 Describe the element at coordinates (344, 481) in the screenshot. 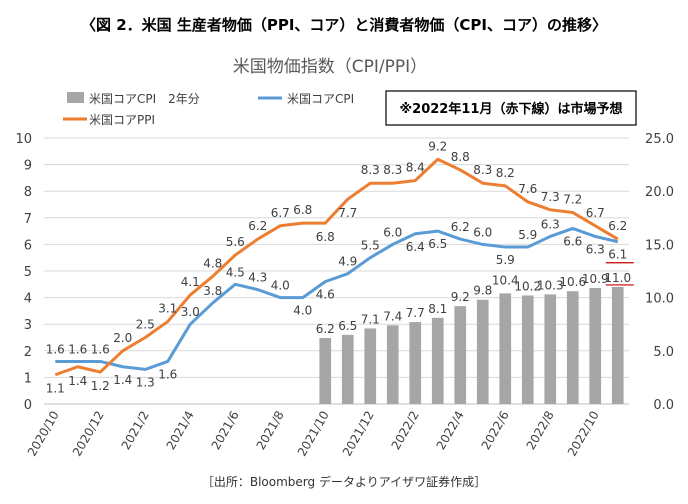

I see `source-note: ［出所：Bloomberg データよりアイザワ証券作成］` at that location.